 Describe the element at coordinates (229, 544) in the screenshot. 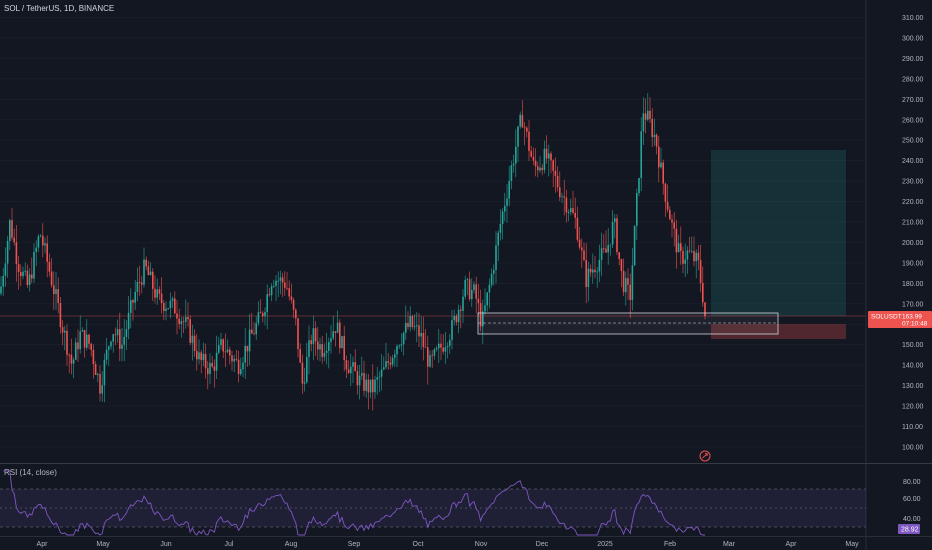

I see `time-axis-label: Jul` at that location.